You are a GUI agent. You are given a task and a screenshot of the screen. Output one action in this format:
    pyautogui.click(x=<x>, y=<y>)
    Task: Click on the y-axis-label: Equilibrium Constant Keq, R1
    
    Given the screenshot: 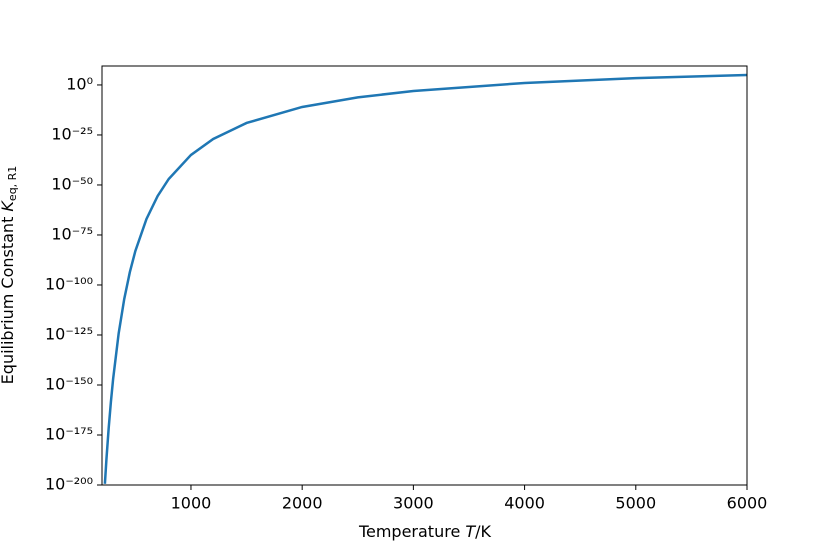 What is the action you would take?
    pyautogui.click(x=9, y=275)
    